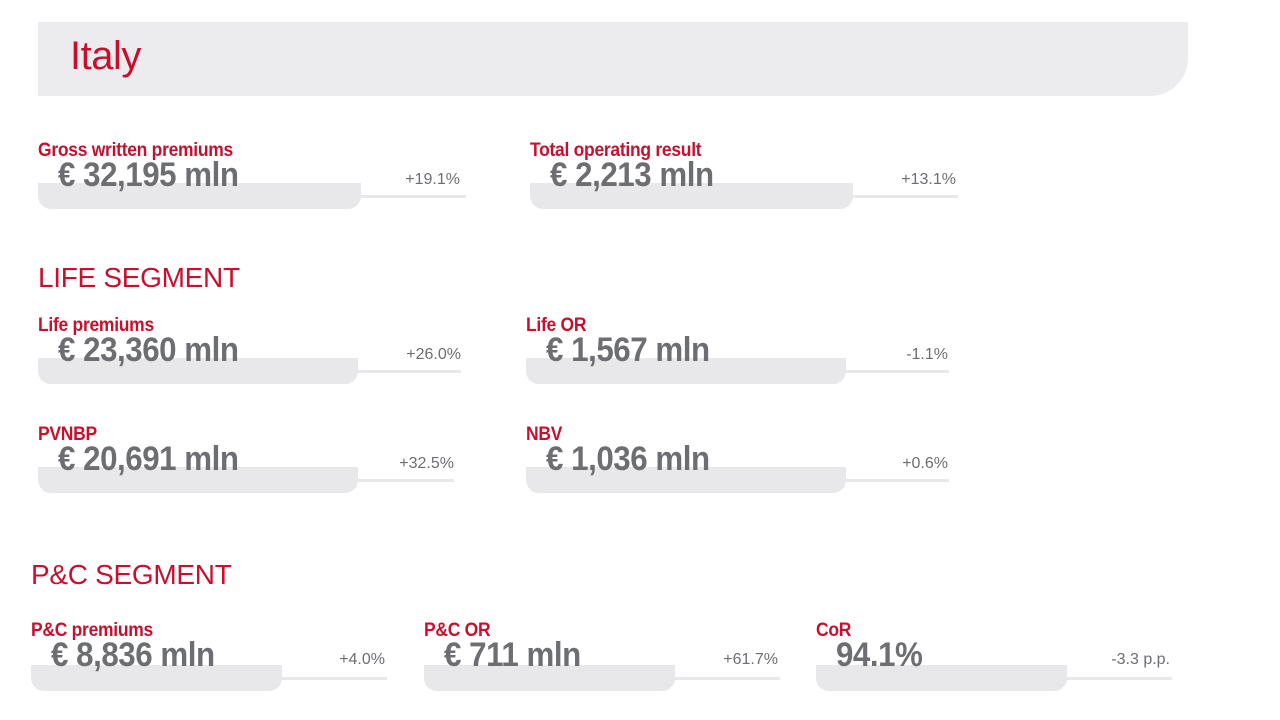  I want to click on metric-label: Life OR, so click(556, 325).